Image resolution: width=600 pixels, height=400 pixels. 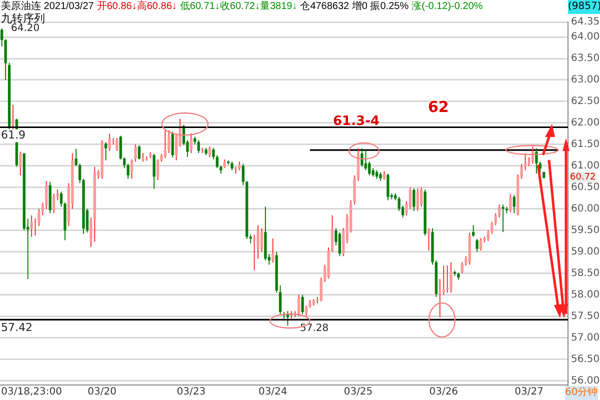 I want to click on y-tick-label: 59.50, so click(x=585, y=230).